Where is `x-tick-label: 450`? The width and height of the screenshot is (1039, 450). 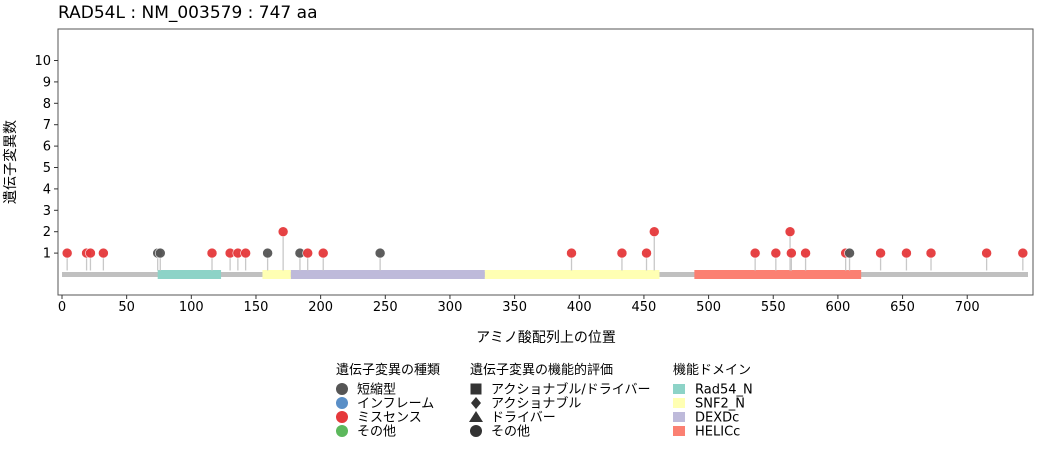 x-tick-label: 450 is located at coordinates (644, 307).